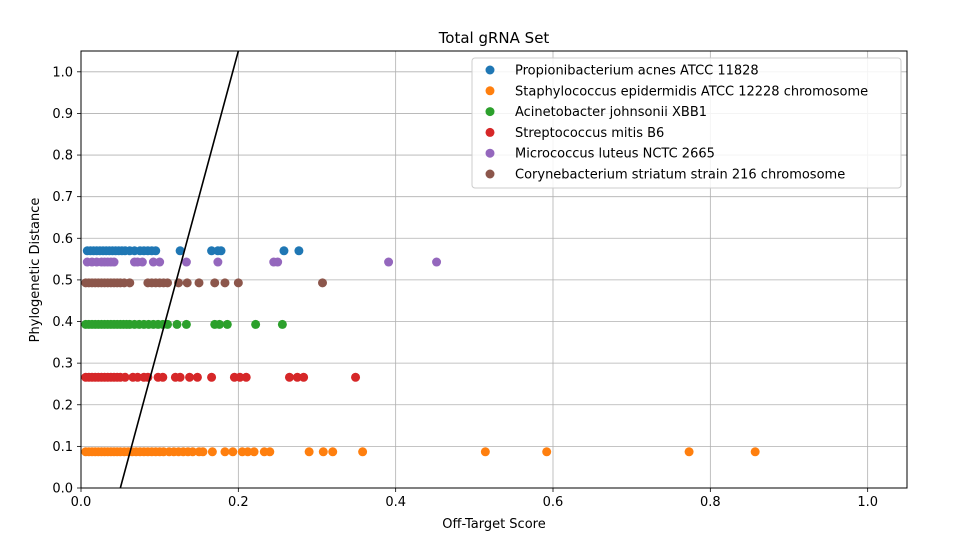 The height and width of the screenshot is (548, 960). I want to click on y-tick-label: 0.4, so click(62, 322).